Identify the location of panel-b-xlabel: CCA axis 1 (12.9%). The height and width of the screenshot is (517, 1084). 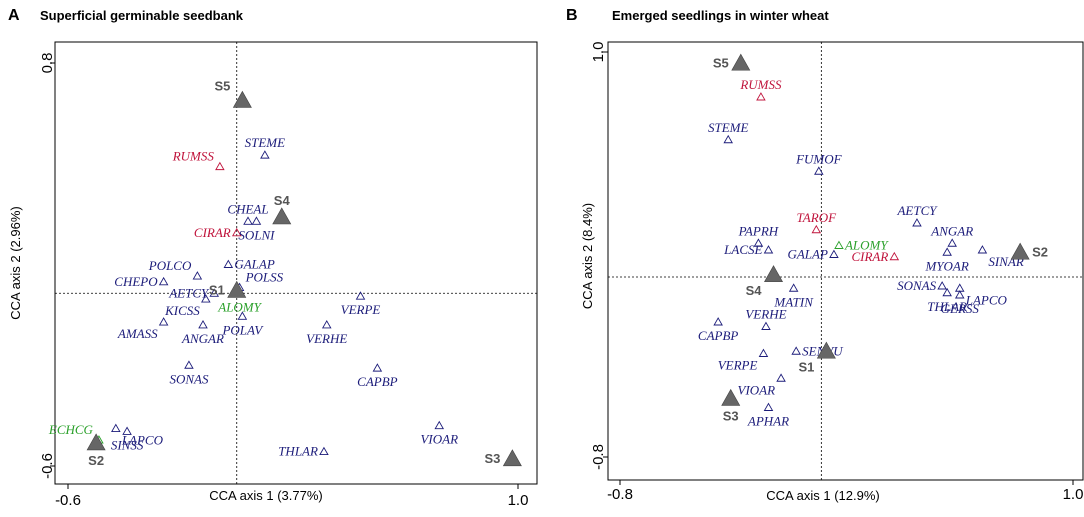
(822, 495).